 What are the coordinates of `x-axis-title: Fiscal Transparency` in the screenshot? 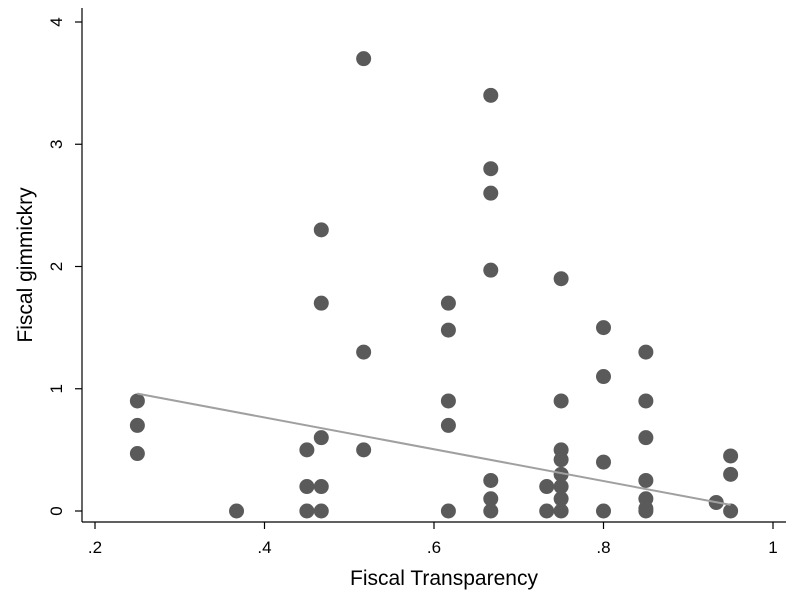 It's located at (444, 578).